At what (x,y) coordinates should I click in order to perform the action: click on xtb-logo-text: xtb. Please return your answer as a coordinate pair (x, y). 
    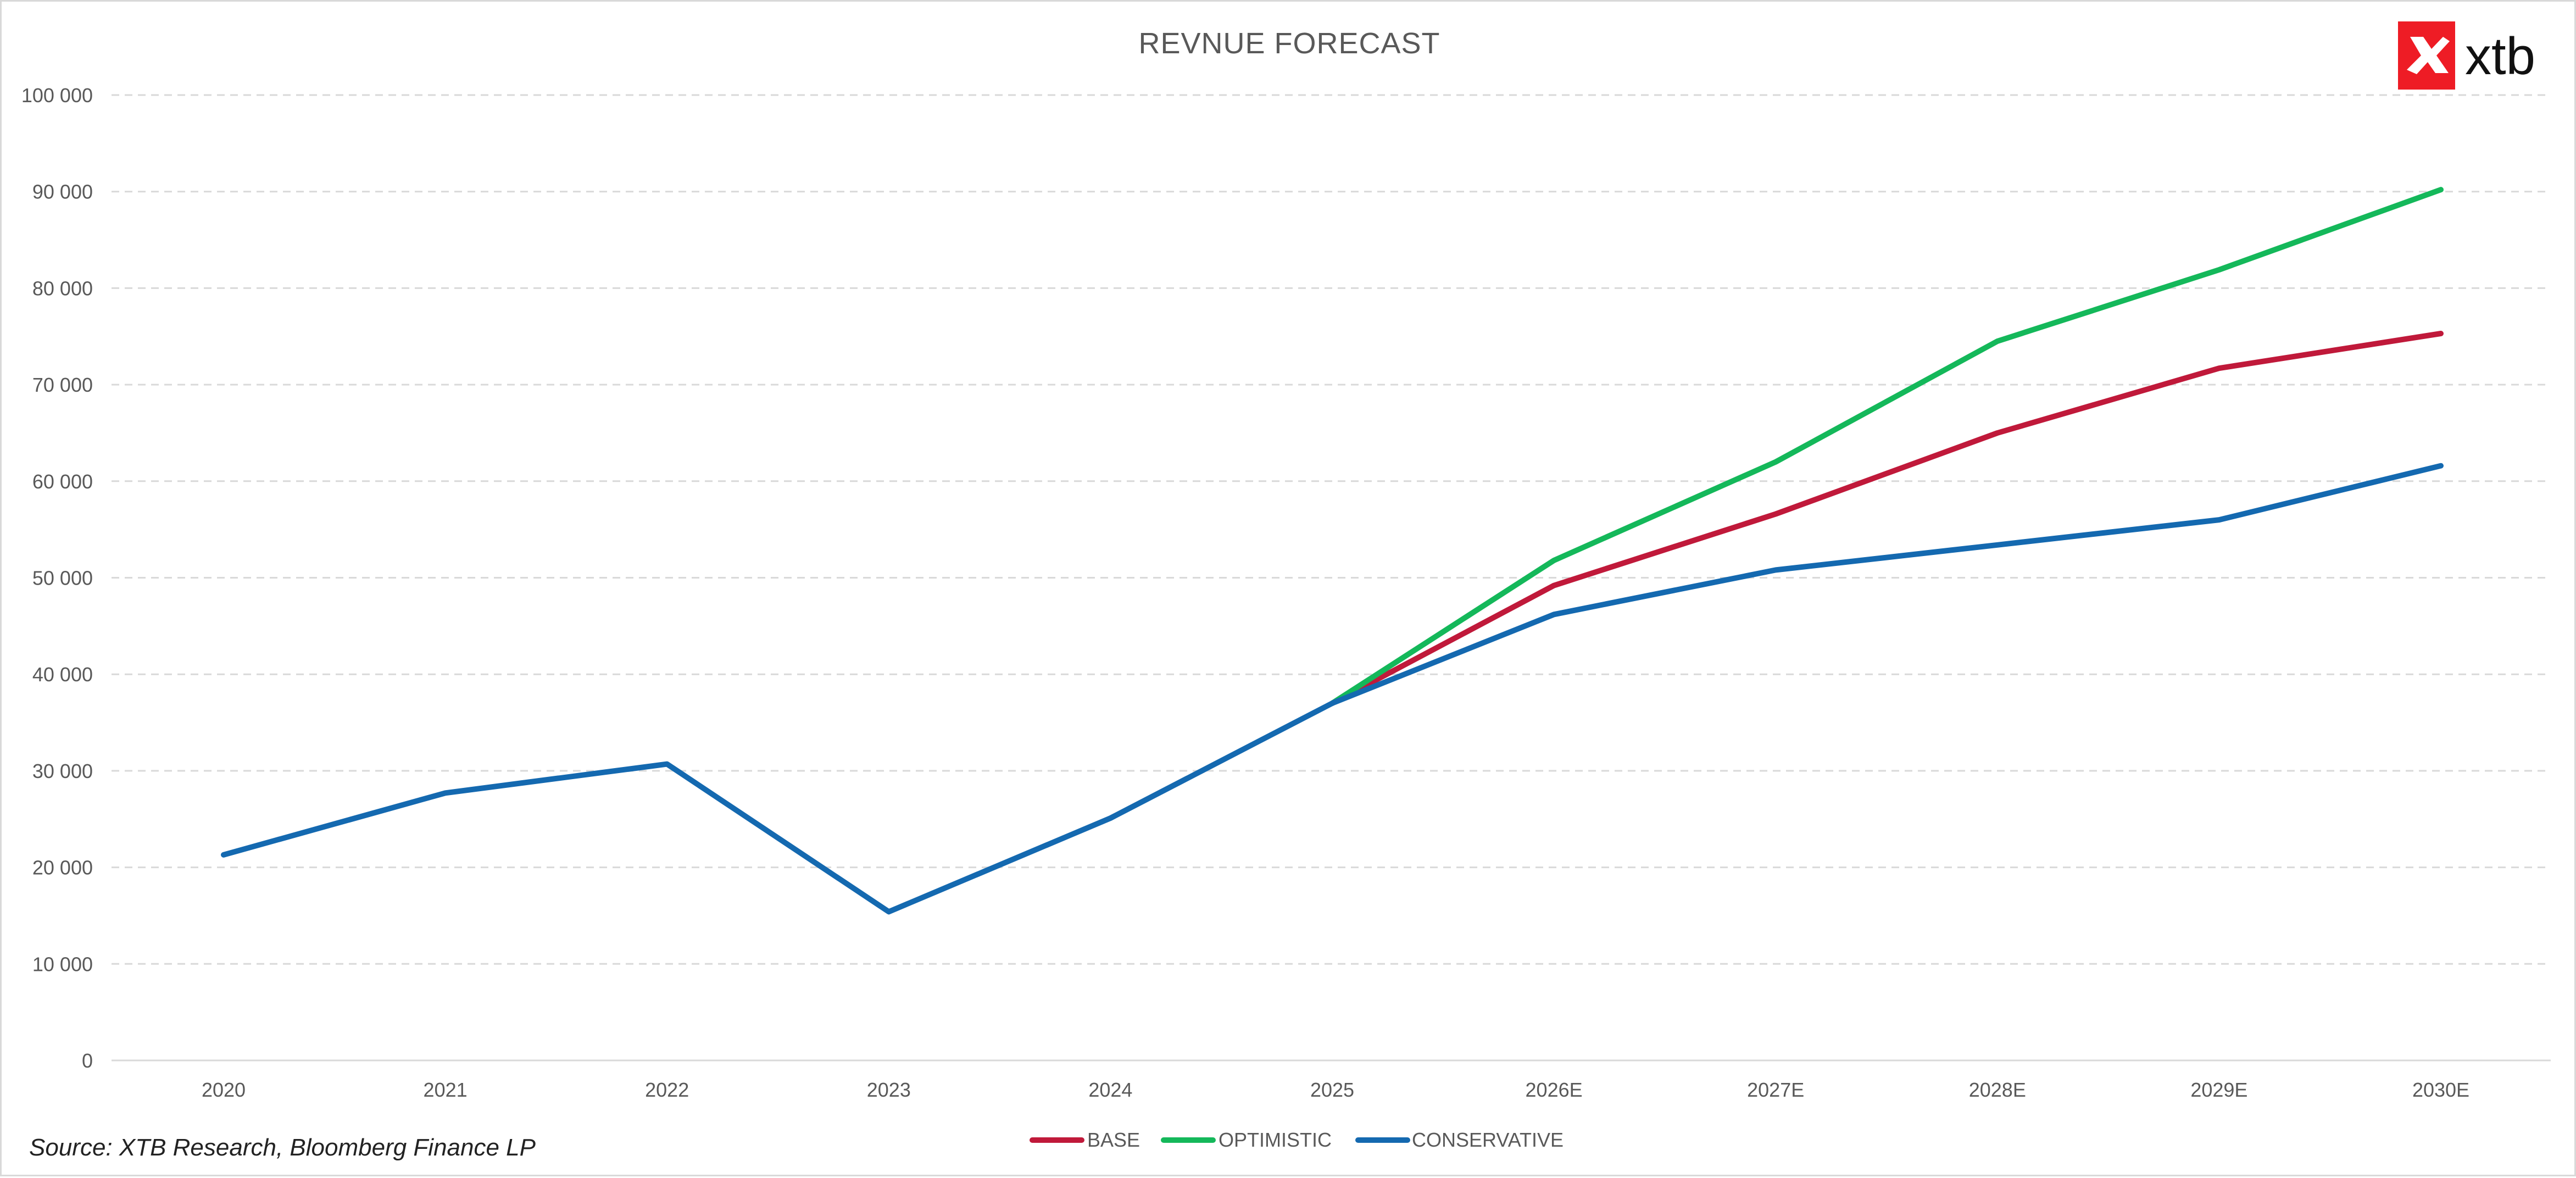
    Looking at the image, I should click on (2500, 57).